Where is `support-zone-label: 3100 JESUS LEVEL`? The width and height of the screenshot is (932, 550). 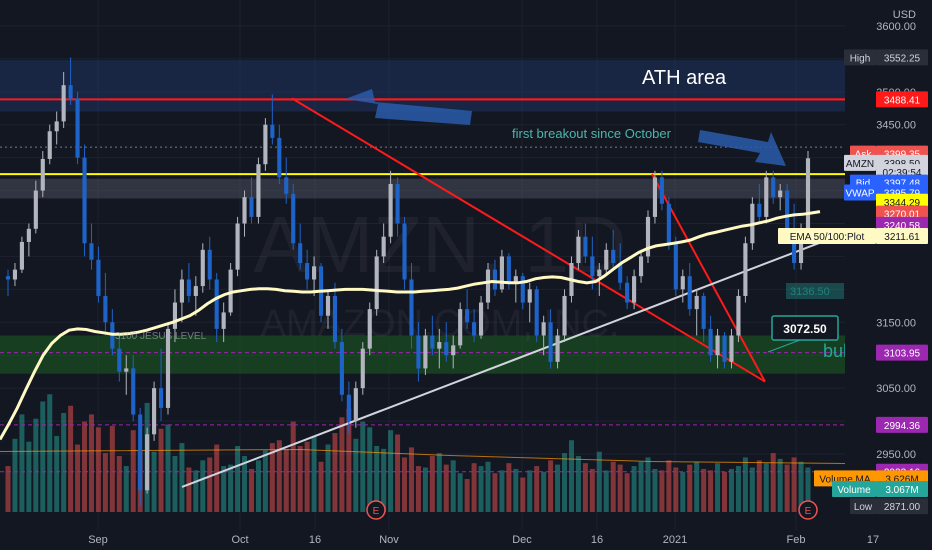
support-zone-label: 3100 JESUS LEVEL is located at coordinates (161, 336).